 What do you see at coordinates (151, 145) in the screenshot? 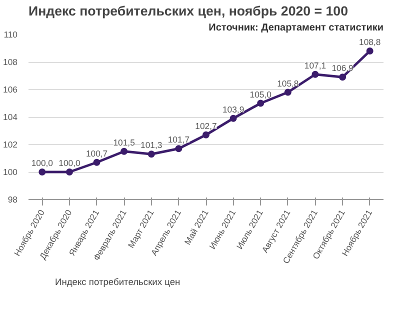
I see `data-label: 101,3` at bounding box center [151, 145].